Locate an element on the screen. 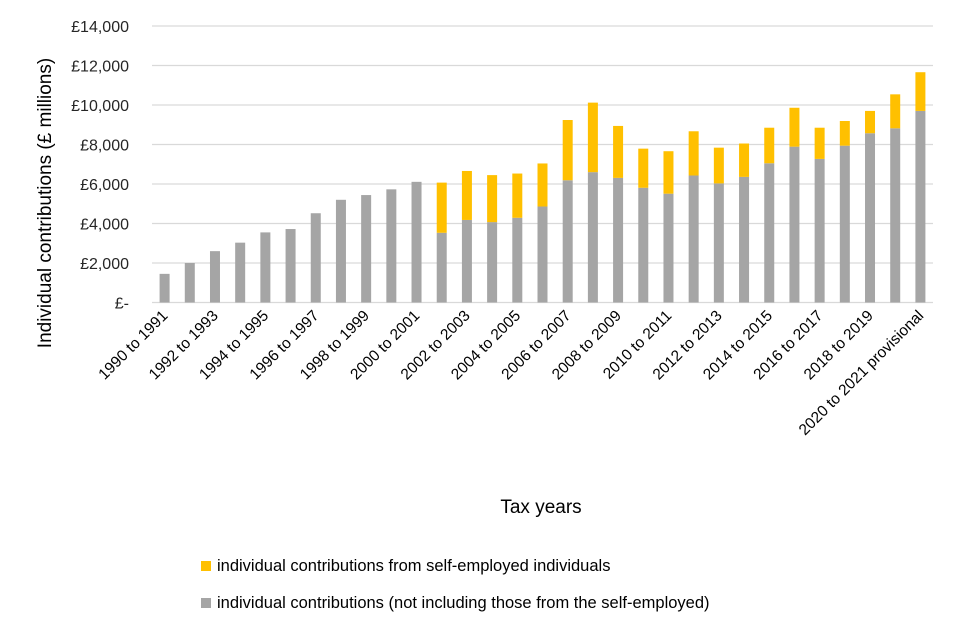 This screenshot has height=640, width=960. y-tick-label: £14,000 is located at coordinates (100, 27).